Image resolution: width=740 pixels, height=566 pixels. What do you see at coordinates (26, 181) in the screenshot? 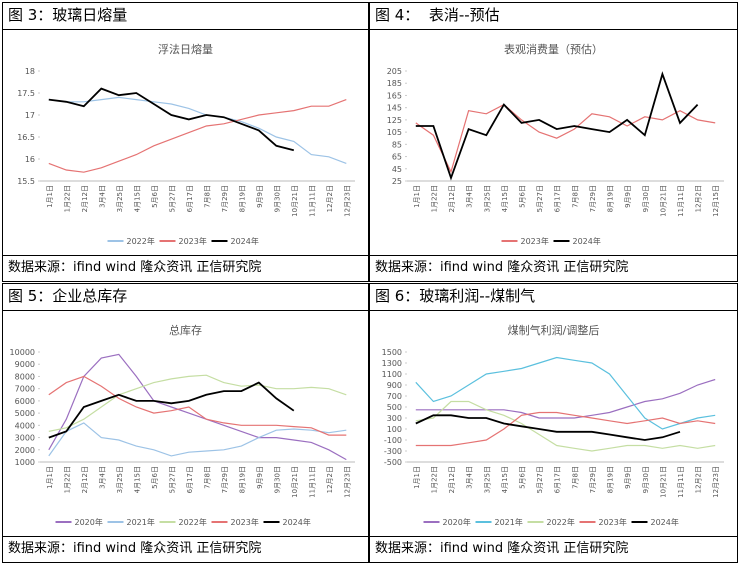
I see `y-tick-label: 15.5` at bounding box center [26, 181].